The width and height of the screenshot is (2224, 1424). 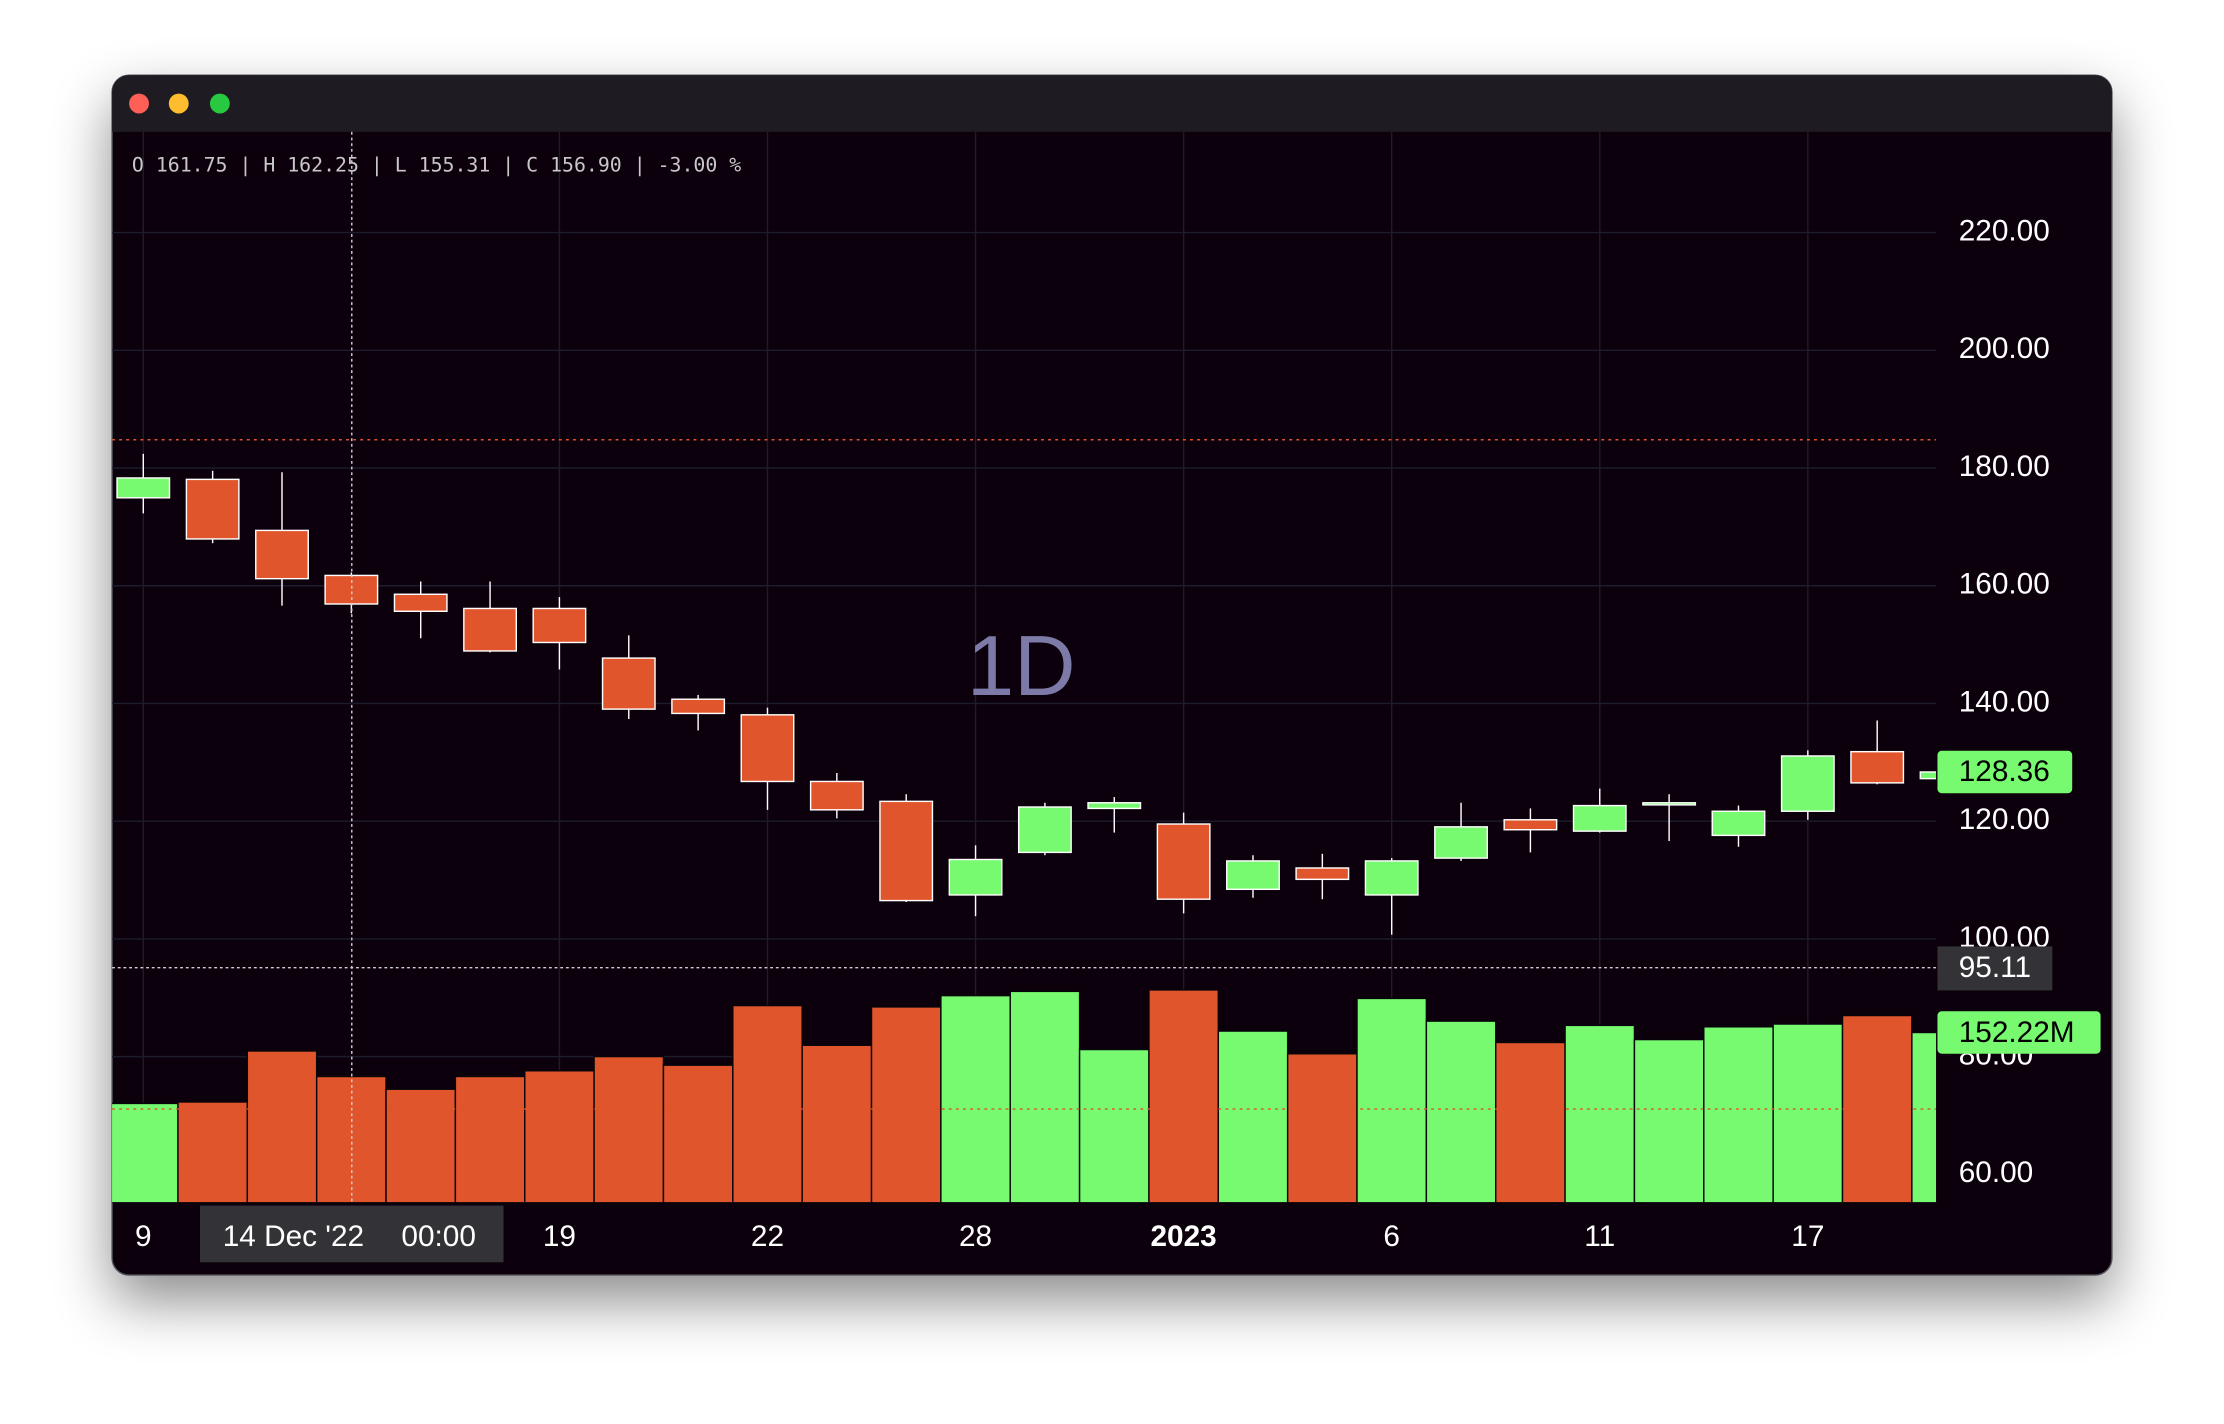 I want to click on x-tick-label: 28, so click(x=975, y=1236).